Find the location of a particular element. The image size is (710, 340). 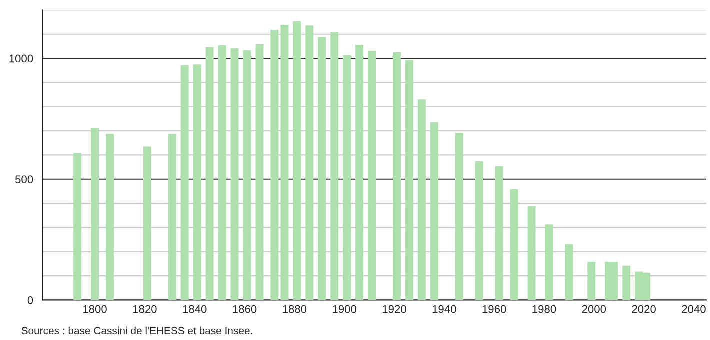

x-tick-label: 1960 is located at coordinates (494, 309).